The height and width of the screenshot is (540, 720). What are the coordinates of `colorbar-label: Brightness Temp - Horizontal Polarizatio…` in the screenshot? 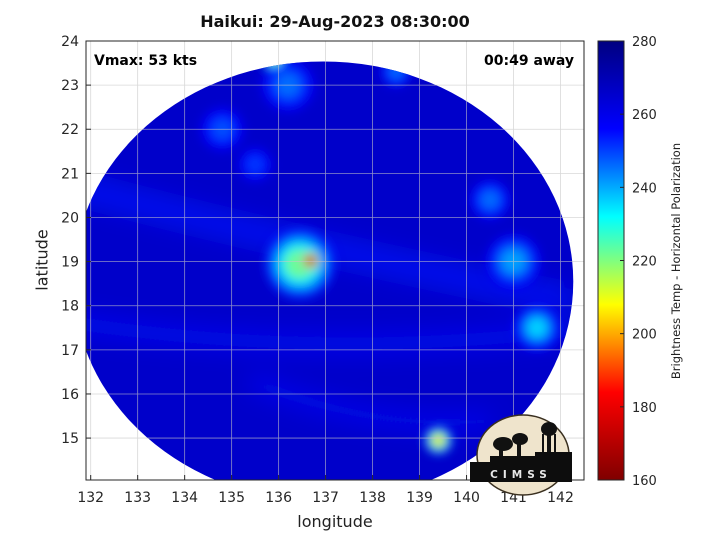 It's located at (676, 261).